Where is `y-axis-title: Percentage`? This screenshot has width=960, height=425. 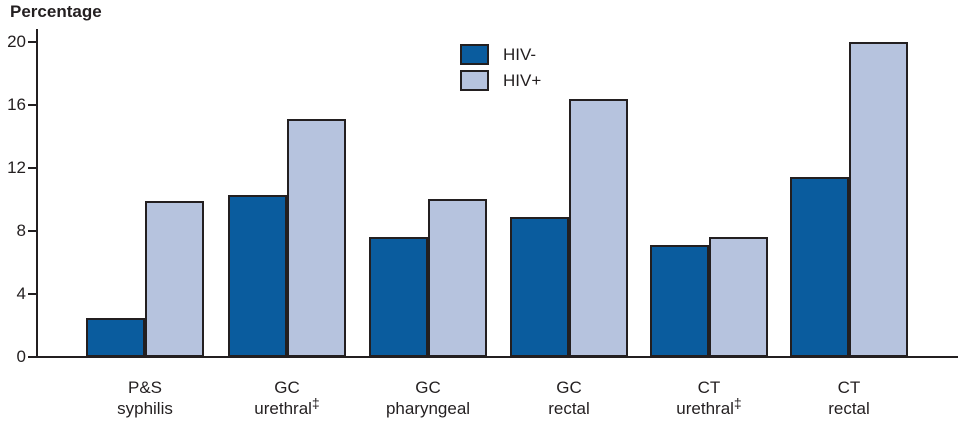
y-axis-title: Percentage is located at coordinates (56, 11).